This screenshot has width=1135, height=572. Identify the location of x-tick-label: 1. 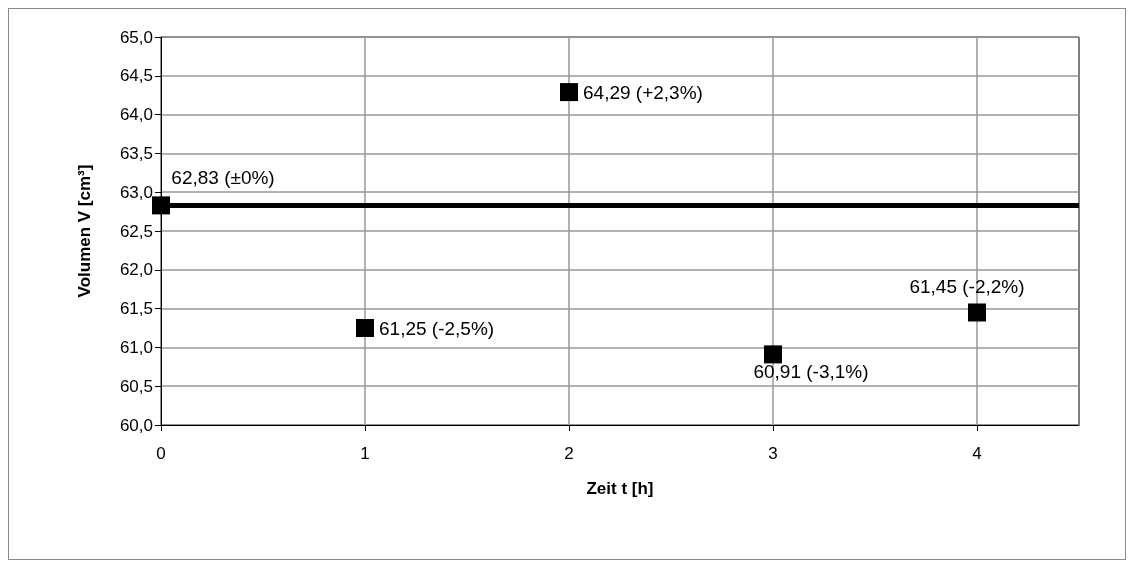
(365, 453).